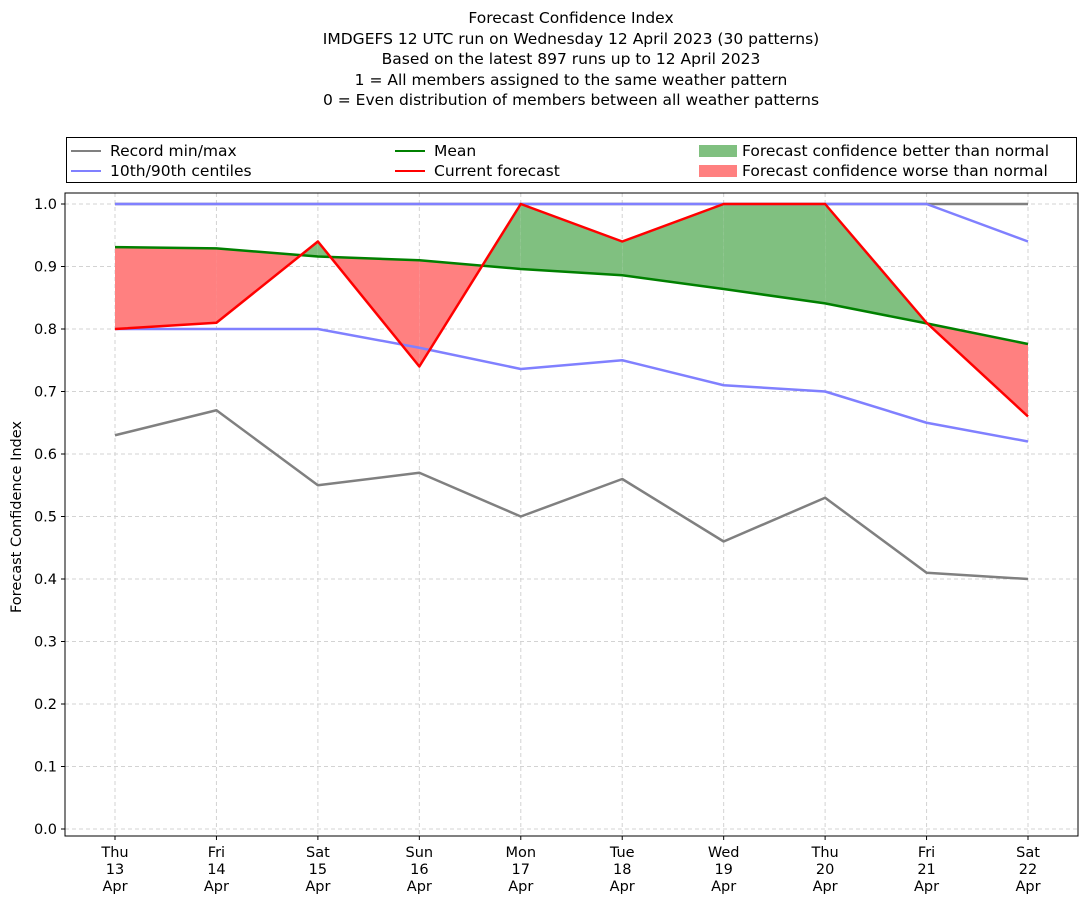  I want to click on x-tick-label: Sun, so click(420, 853).